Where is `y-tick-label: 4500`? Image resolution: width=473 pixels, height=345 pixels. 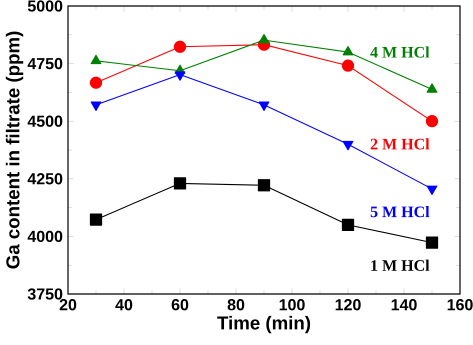
y-tick-label: 4500 is located at coordinates (45, 121).